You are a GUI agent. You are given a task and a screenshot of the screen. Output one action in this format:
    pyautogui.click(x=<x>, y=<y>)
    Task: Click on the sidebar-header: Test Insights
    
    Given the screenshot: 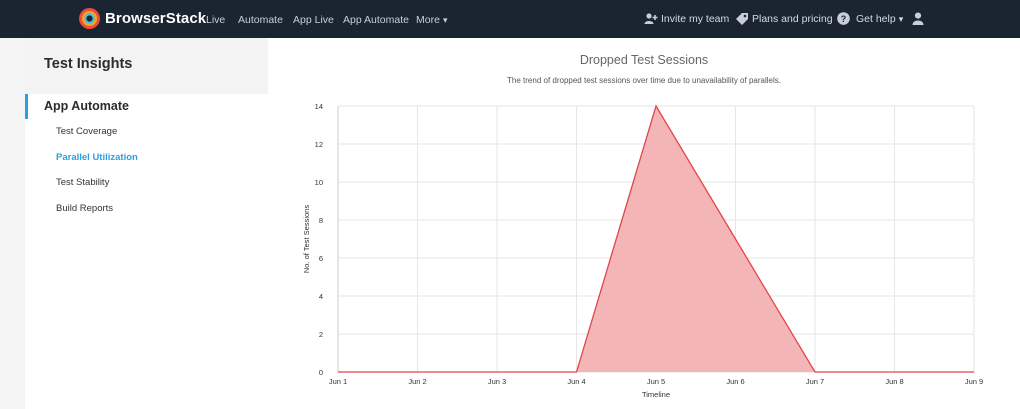 What is the action you would take?
    pyautogui.click(x=146, y=66)
    